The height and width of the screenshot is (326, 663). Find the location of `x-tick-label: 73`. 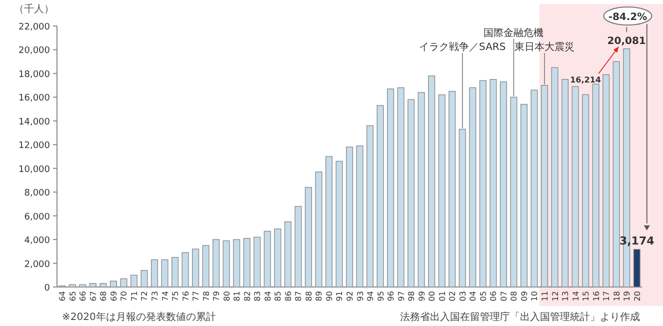

x-tick-label: 73 is located at coordinates (155, 296).